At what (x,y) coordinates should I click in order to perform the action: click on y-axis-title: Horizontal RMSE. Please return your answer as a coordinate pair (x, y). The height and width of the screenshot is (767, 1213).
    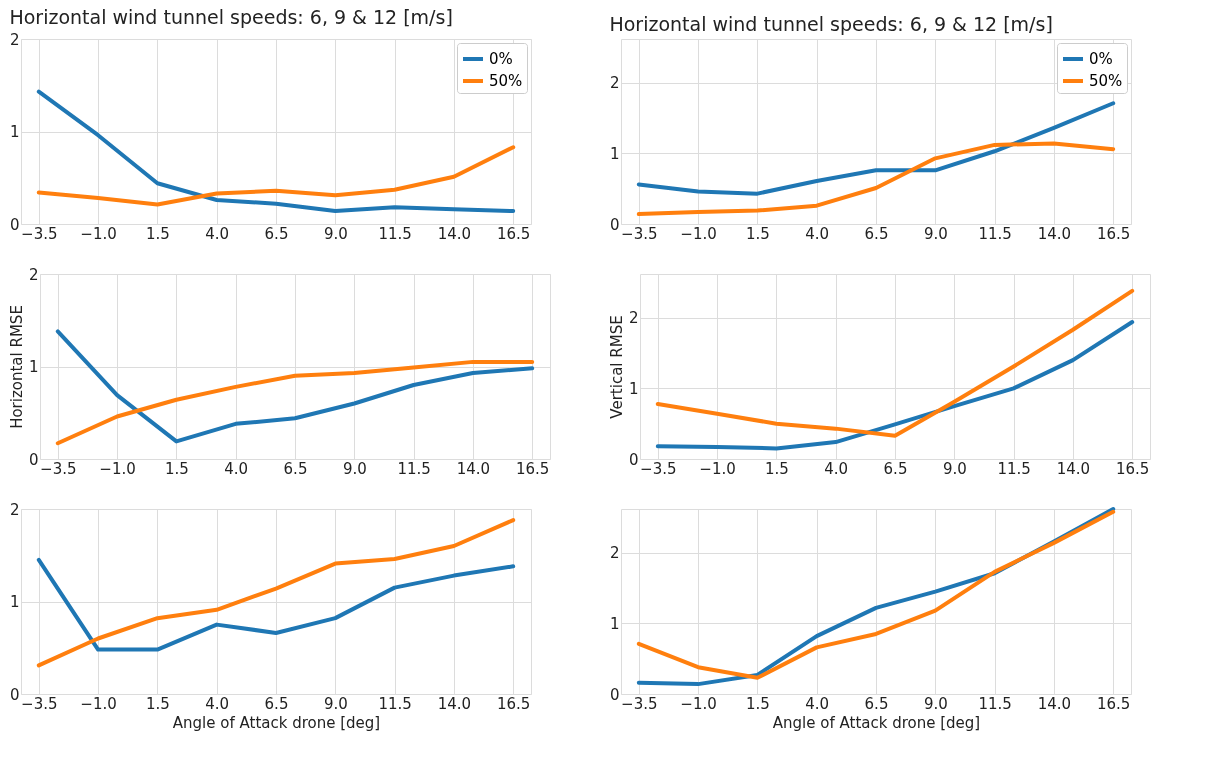
    Looking at the image, I should click on (16, 367).